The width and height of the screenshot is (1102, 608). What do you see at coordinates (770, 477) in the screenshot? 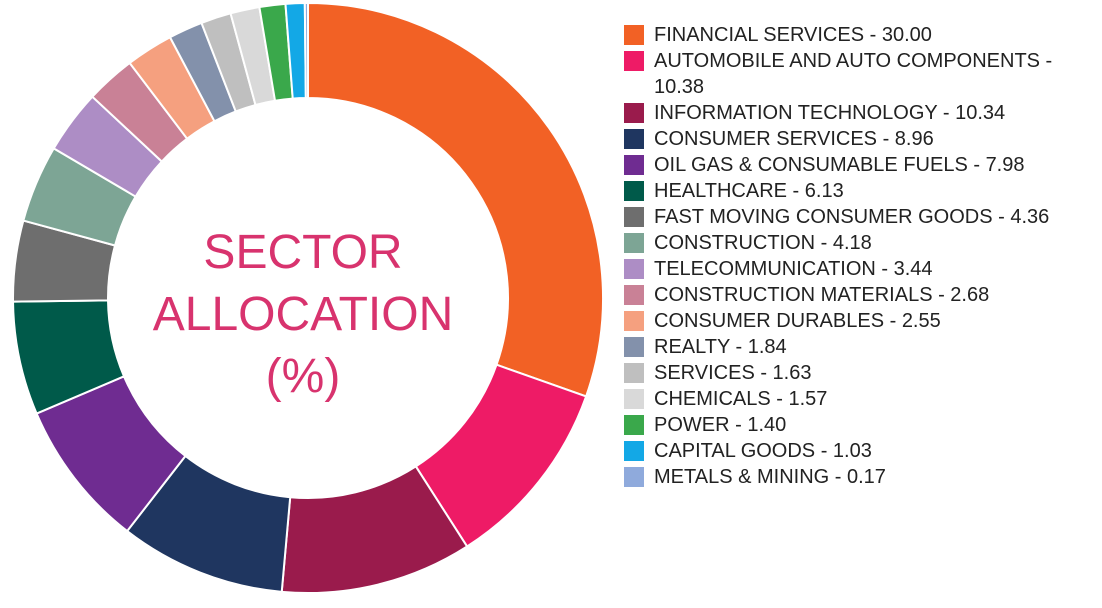
I see `legend-label: METALS & MINING - 0.17` at bounding box center [770, 477].